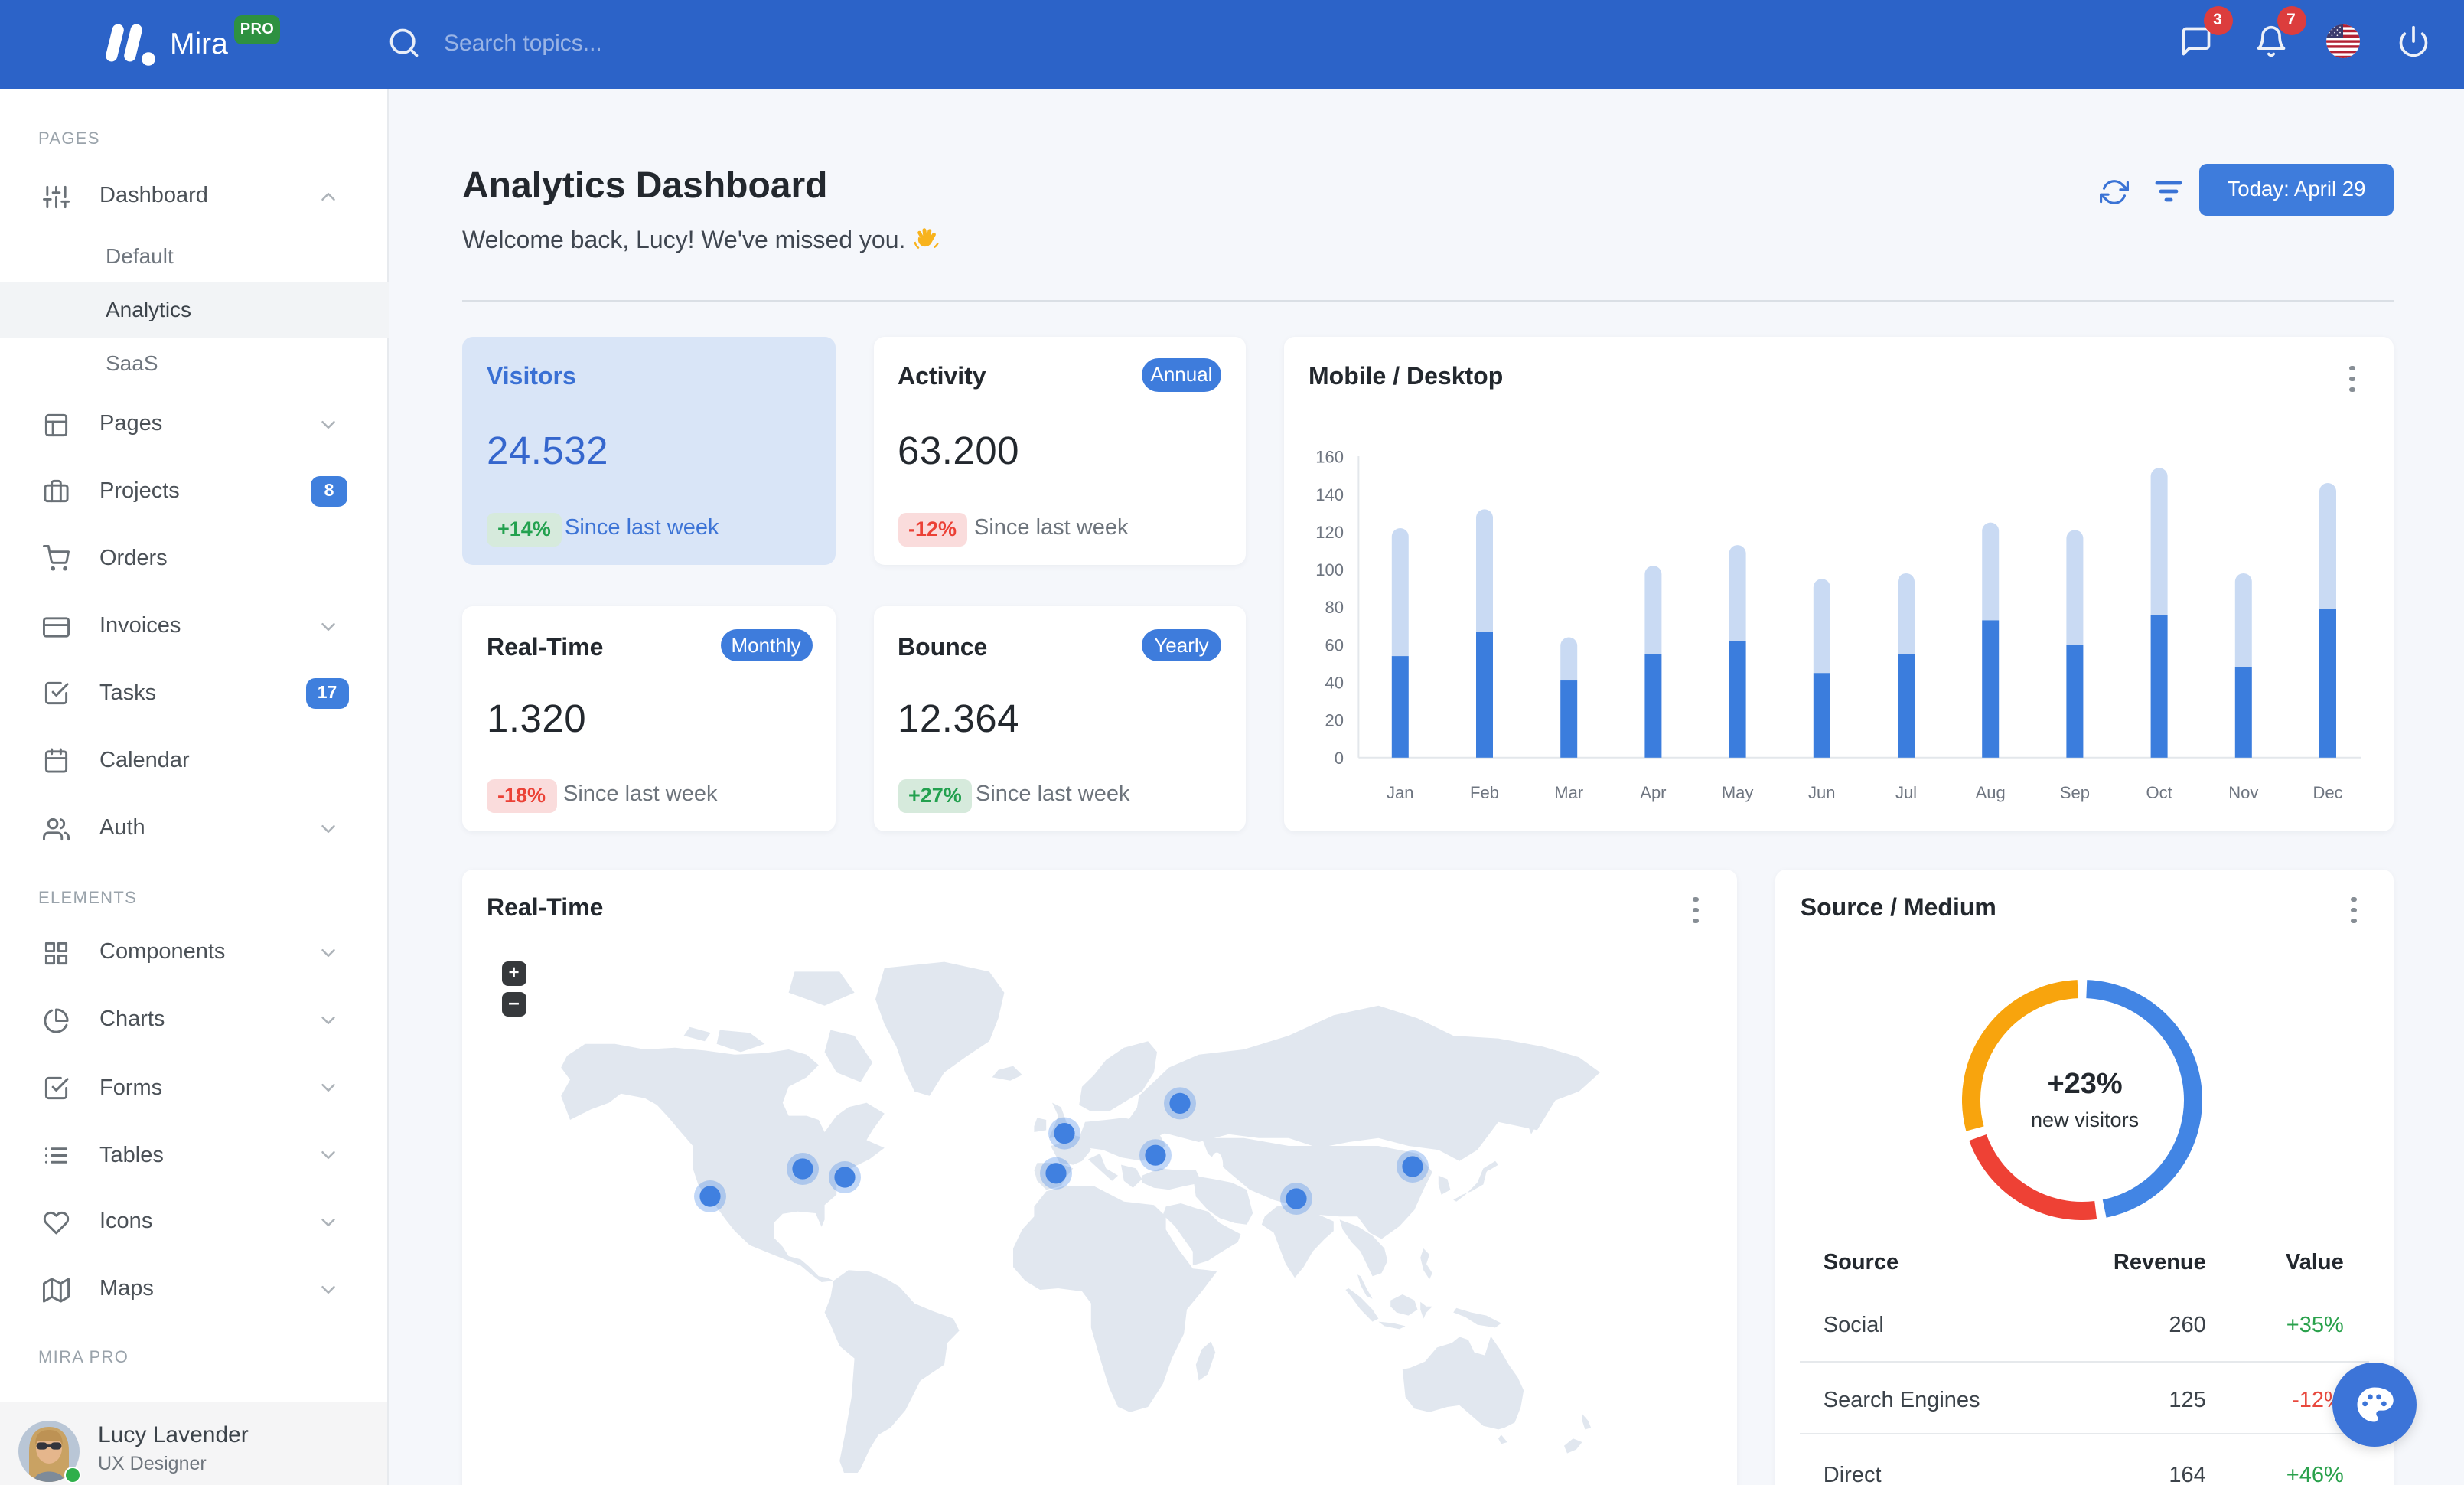 Image resolution: width=2464 pixels, height=1485 pixels. What do you see at coordinates (1906, 792) in the screenshot?
I see `svg-text: Jul` at bounding box center [1906, 792].